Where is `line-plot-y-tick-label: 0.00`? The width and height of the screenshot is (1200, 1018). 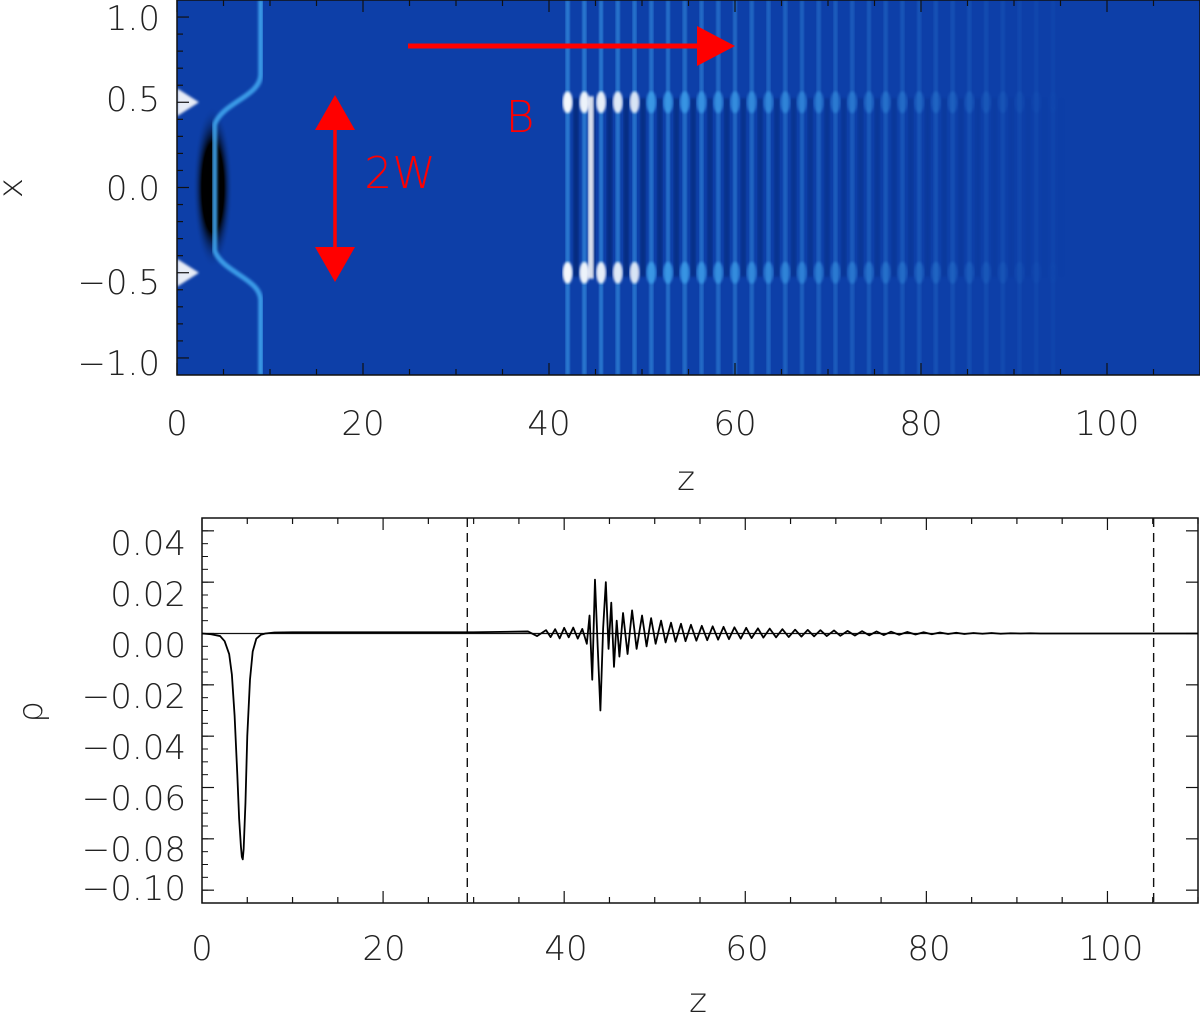
line-plot-y-tick-label: 0.00 is located at coordinates (148, 646).